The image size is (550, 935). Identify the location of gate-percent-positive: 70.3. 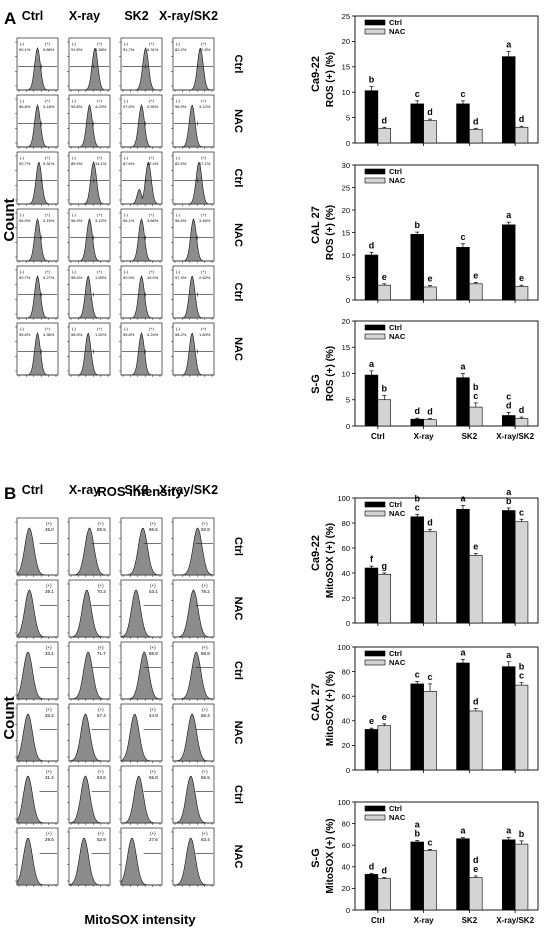
(101, 591).